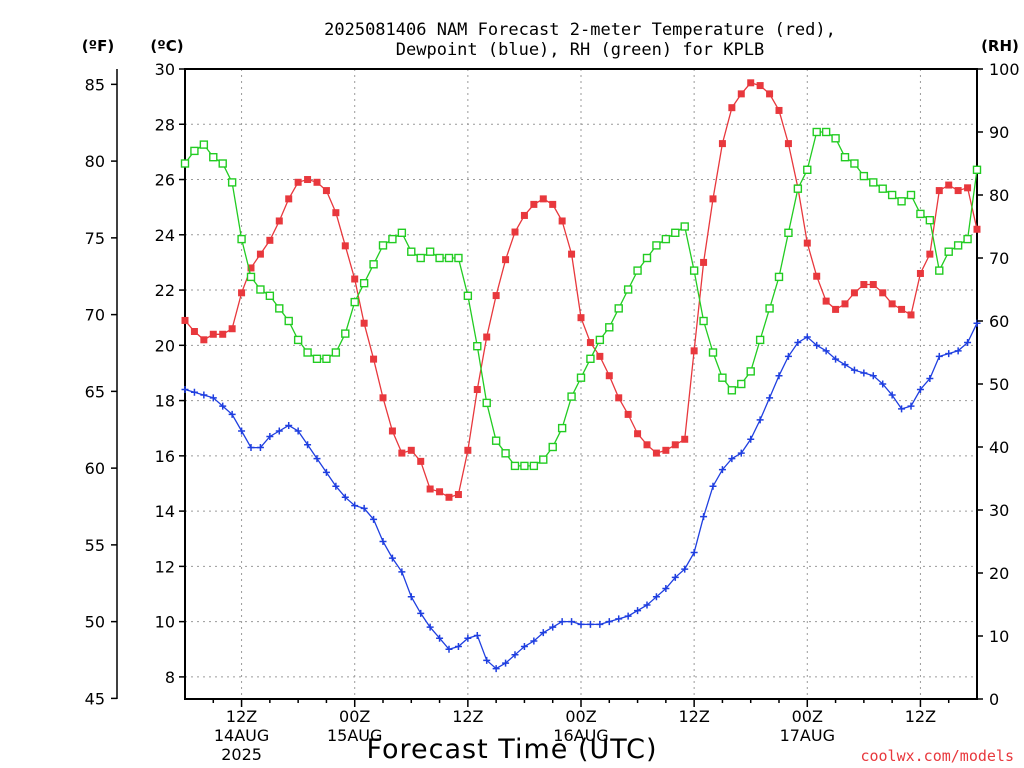  I want to click on rh-tick-label: 30, so click(999, 510).